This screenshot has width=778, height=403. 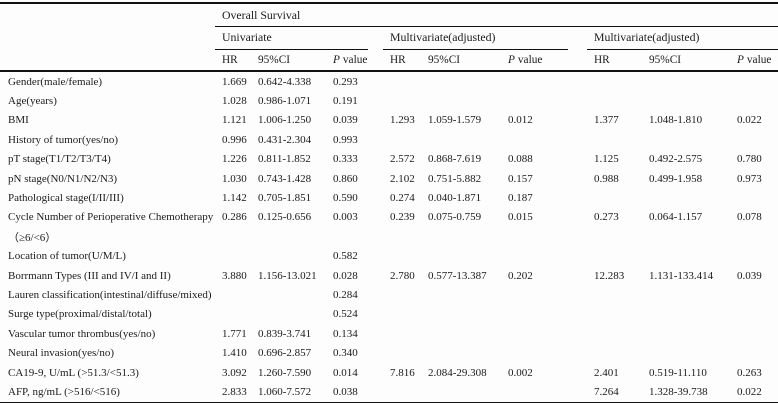 I want to click on cell-hr: 2.102, so click(x=402, y=178).